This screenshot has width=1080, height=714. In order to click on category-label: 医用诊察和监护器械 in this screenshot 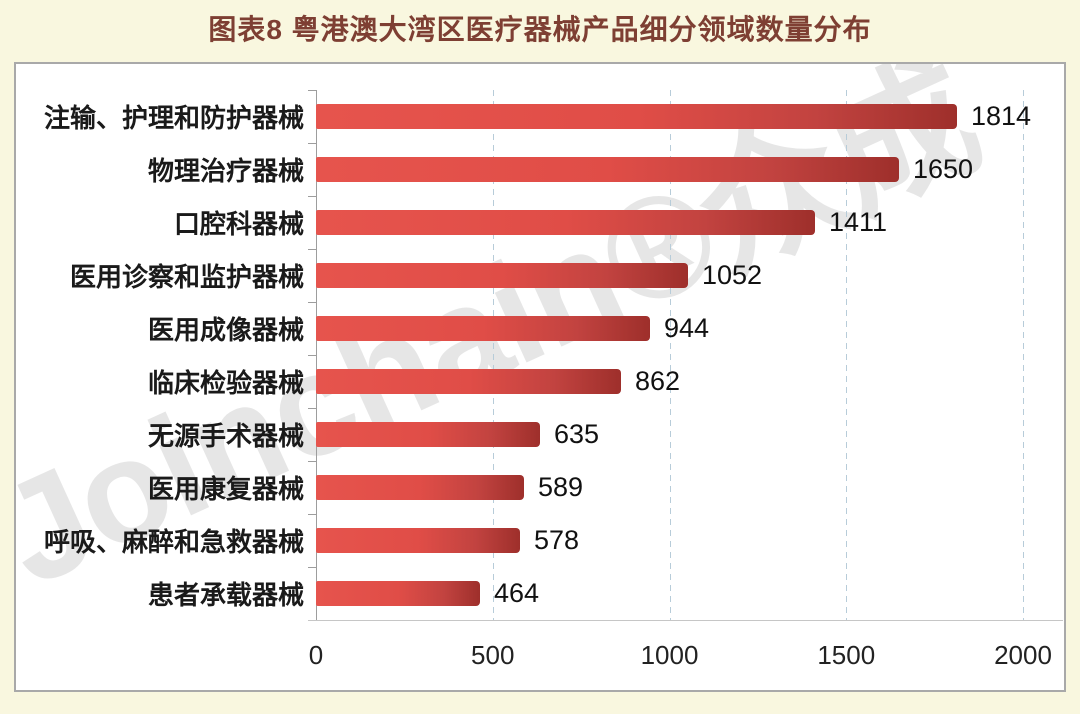, I will do `click(186, 277)`.